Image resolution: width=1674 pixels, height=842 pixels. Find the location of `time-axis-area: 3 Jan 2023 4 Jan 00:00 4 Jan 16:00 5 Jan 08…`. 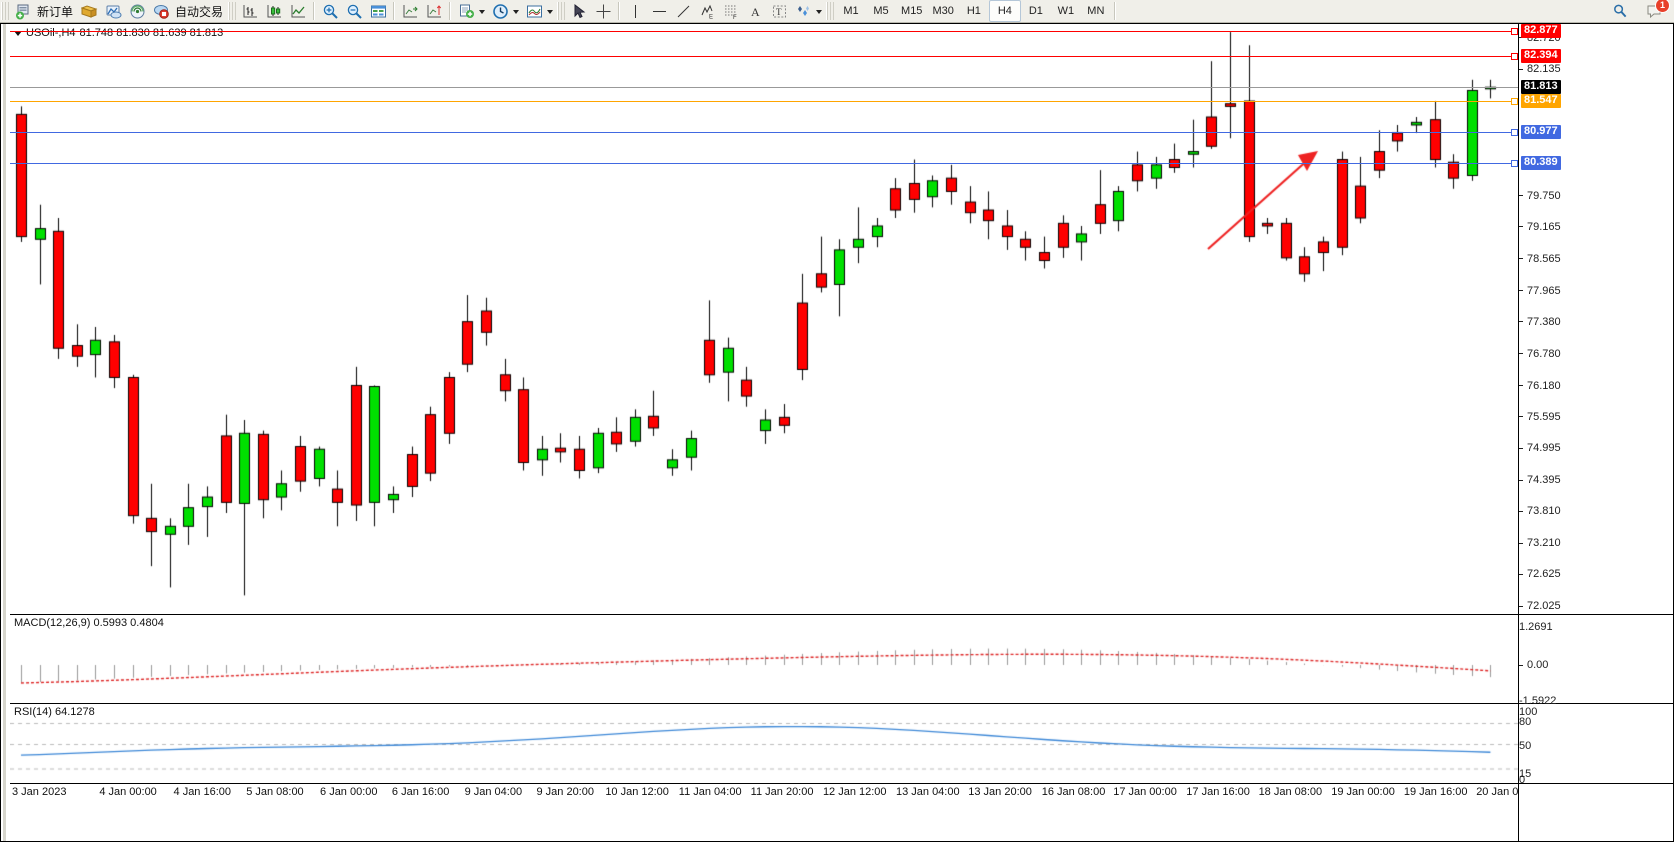

time-axis-area: 3 Jan 2023 4 Jan 00:00 4 Jan 16:00 5 Jan 08… is located at coordinates (764, 794).